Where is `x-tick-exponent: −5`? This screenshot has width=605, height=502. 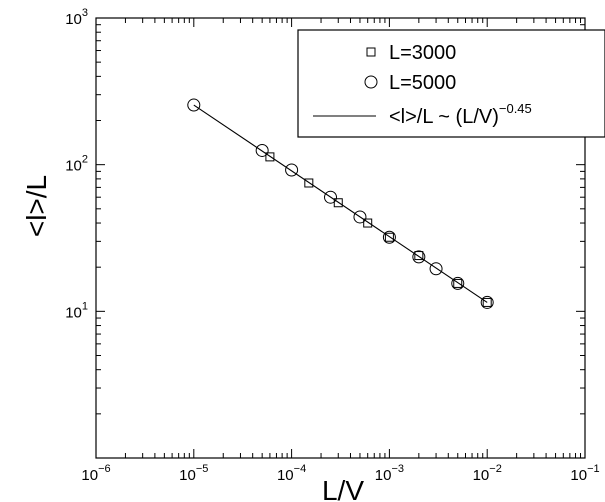
x-tick-exponent: −5 is located at coordinates (202, 469).